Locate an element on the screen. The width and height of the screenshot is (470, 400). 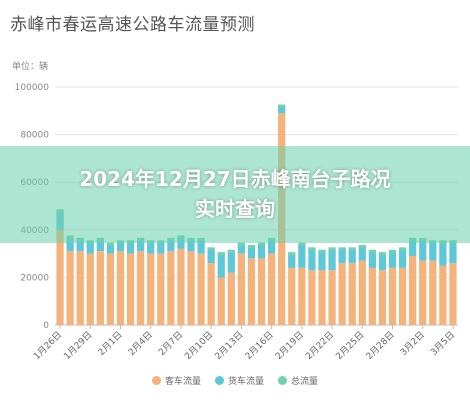
y-tick-label: 80000 is located at coordinates (34, 136).